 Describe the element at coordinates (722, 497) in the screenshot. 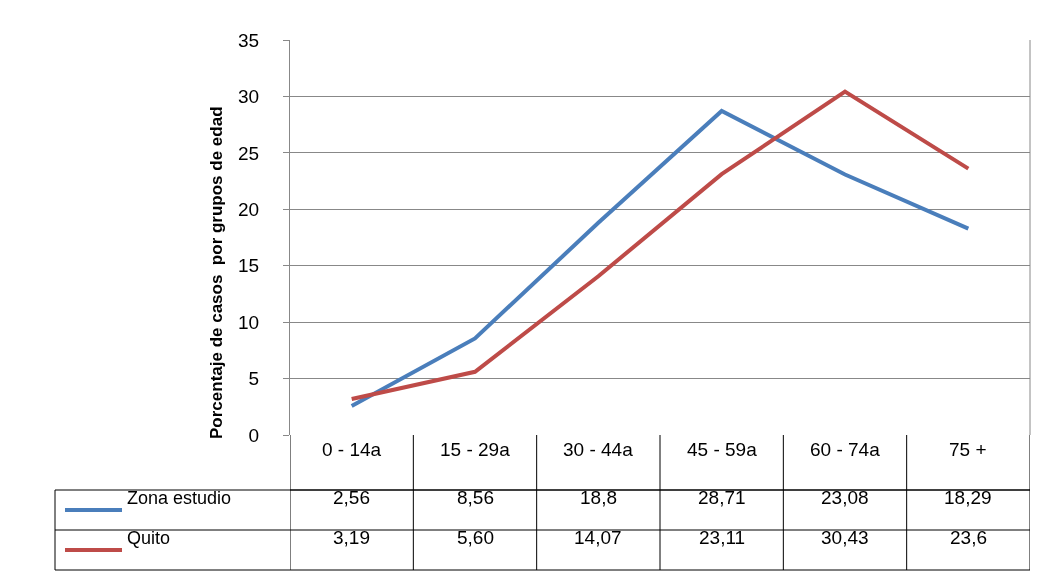

I see `data-label: 28,71` at that location.